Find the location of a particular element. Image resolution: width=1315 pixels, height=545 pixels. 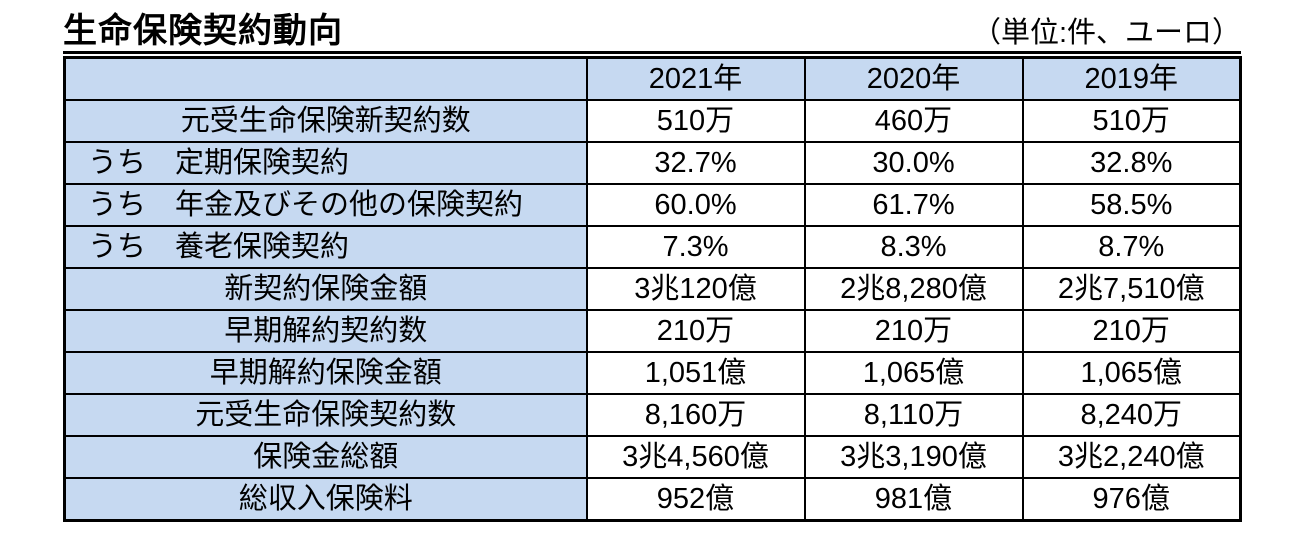

row-label-cell: 新契約保険金額 is located at coordinates (325, 289).